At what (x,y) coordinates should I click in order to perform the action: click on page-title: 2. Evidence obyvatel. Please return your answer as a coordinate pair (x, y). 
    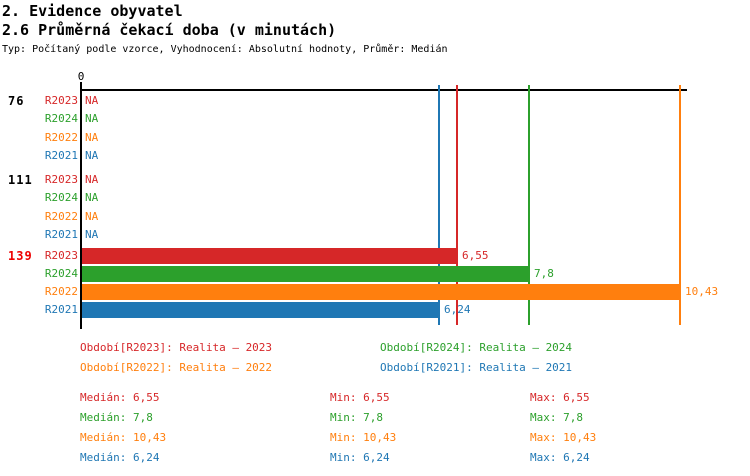
    Looking at the image, I should click on (92, 11).